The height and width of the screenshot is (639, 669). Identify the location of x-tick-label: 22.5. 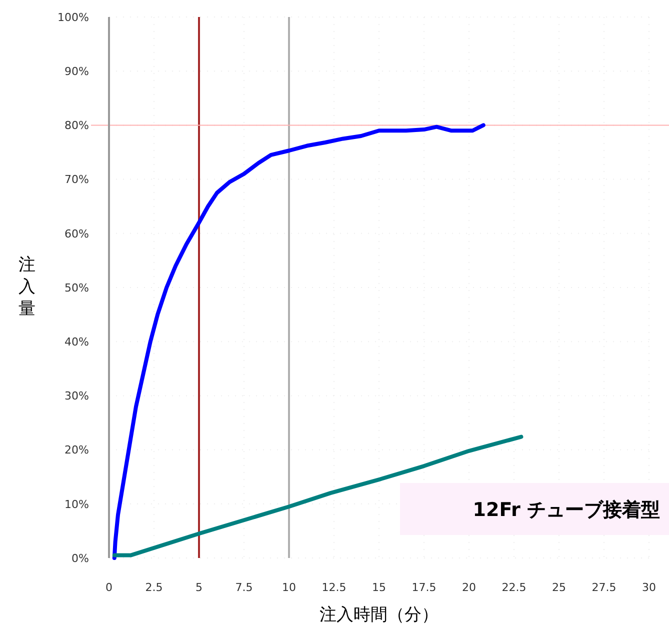
(514, 587).